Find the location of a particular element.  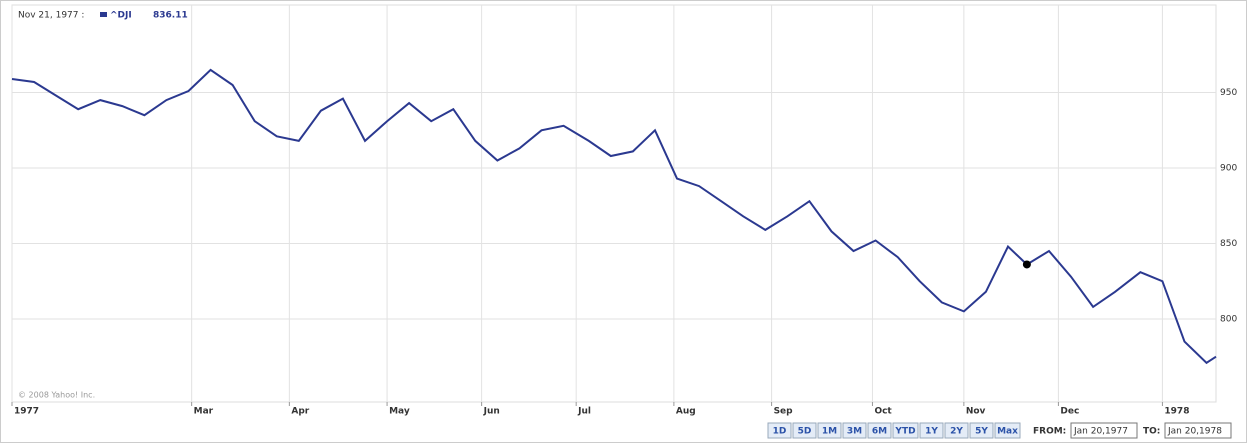

range-button-label: 5D is located at coordinates (805, 432).